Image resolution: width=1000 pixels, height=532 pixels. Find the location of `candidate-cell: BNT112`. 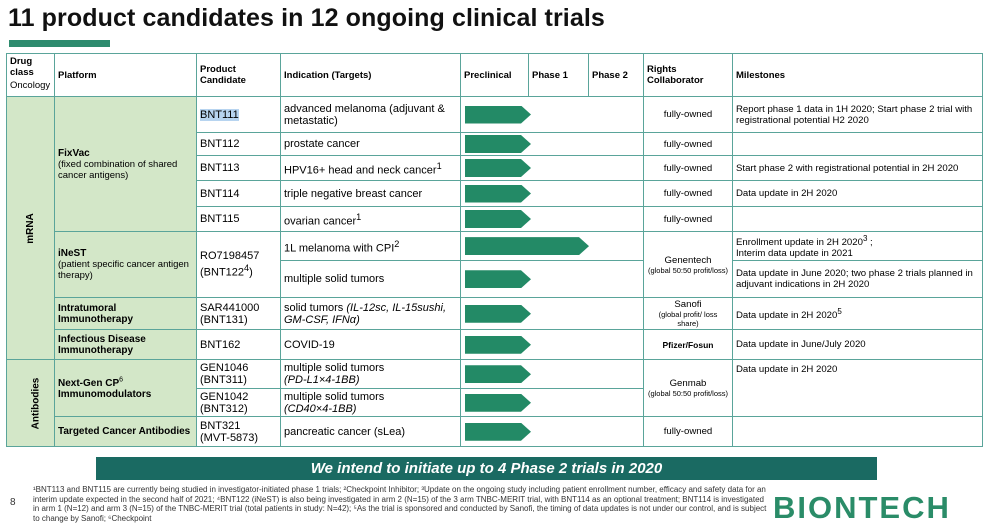

candidate-cell: BNT112 is located at coordinates (238, 144).